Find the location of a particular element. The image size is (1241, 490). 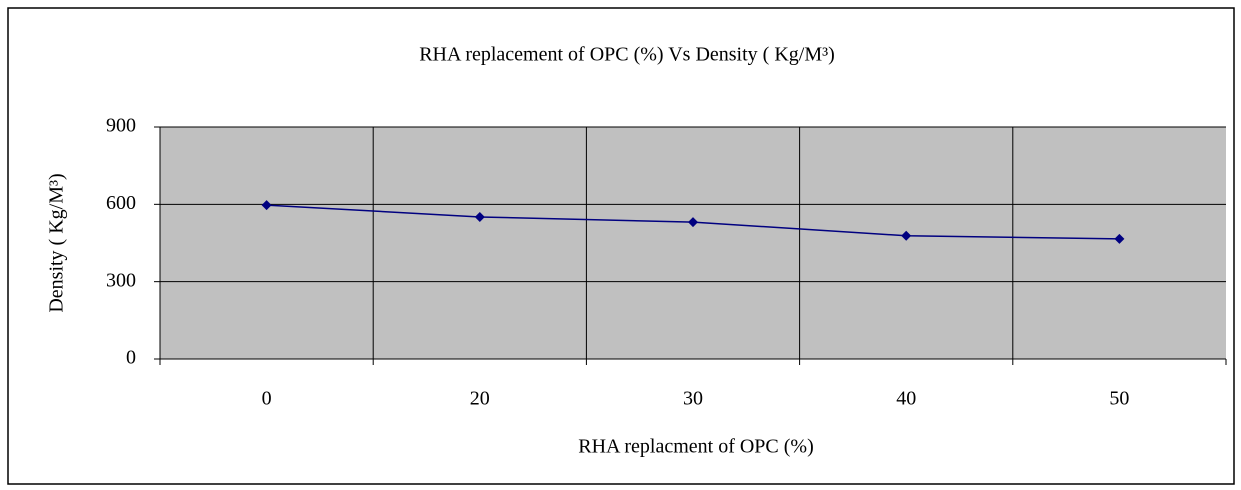

x-tick-label: 50 is located at coordinates (1119, 399).